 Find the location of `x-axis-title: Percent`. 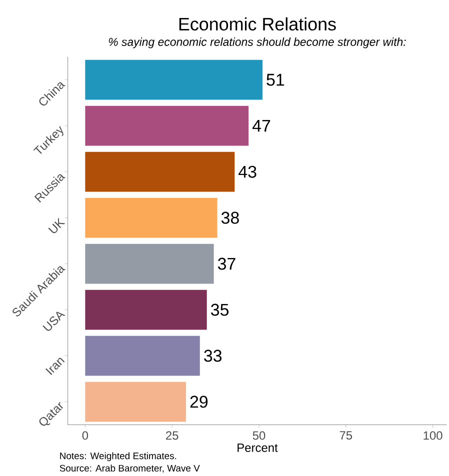

x-axis-title: Percent is located at coordinates (258, 448).